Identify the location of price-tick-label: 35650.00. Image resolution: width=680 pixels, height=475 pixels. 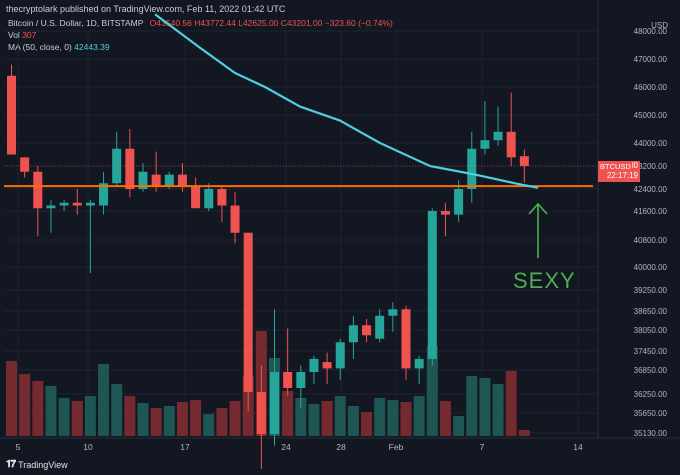
(651, 413).